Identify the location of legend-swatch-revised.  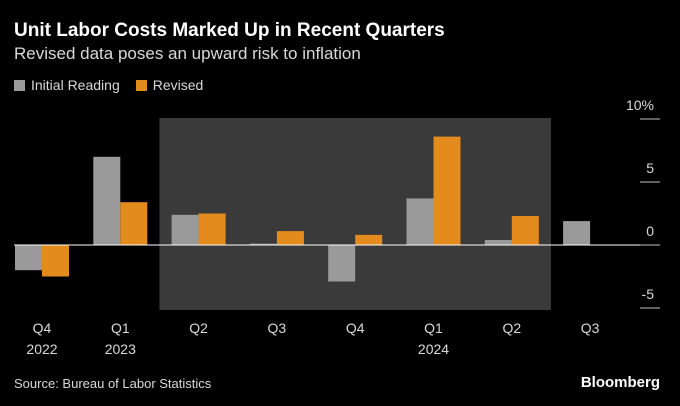
(141, 85).